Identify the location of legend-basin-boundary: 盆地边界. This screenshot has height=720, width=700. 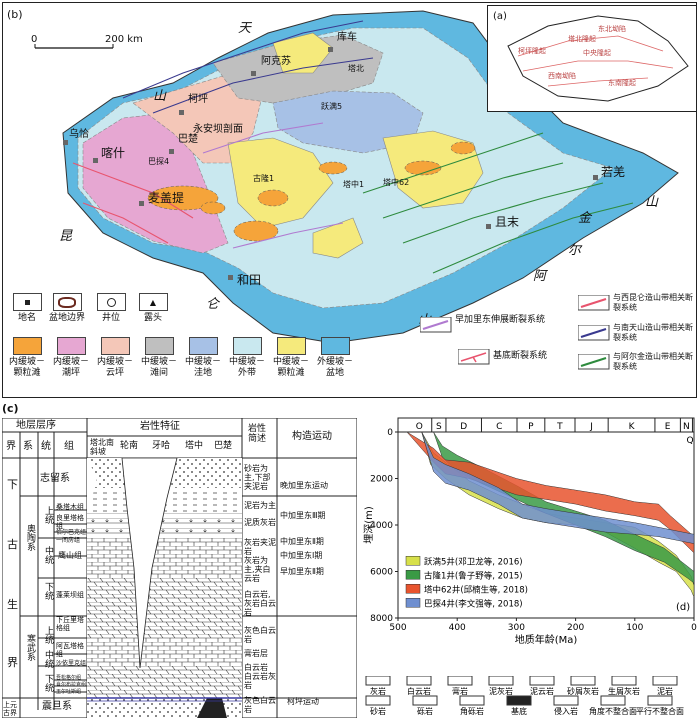
(67, 308).